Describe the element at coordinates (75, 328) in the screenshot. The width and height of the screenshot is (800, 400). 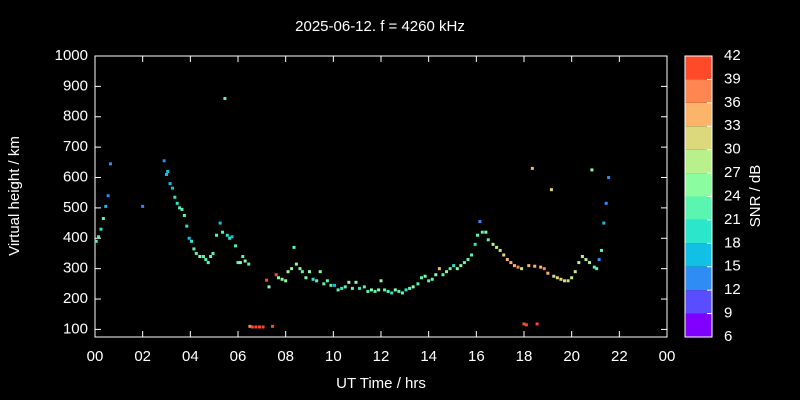
I see `y-tick-label: 100` at that location.